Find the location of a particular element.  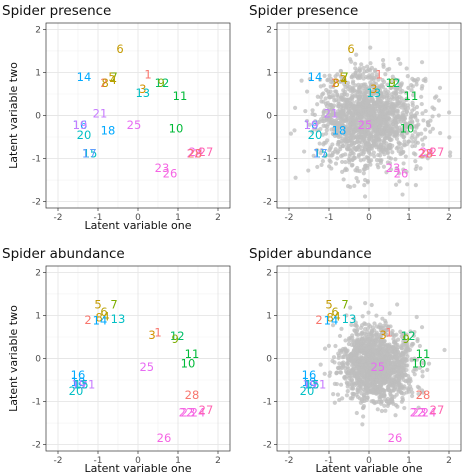

species-label-21: 21 is located at coordinates (100, 113).